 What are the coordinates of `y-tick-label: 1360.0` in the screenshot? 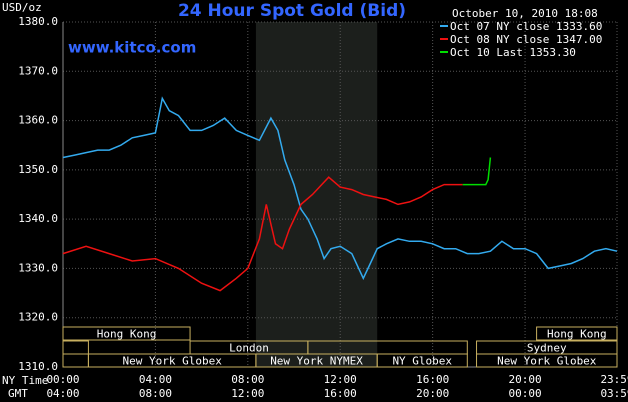 It's located at (38, 120).